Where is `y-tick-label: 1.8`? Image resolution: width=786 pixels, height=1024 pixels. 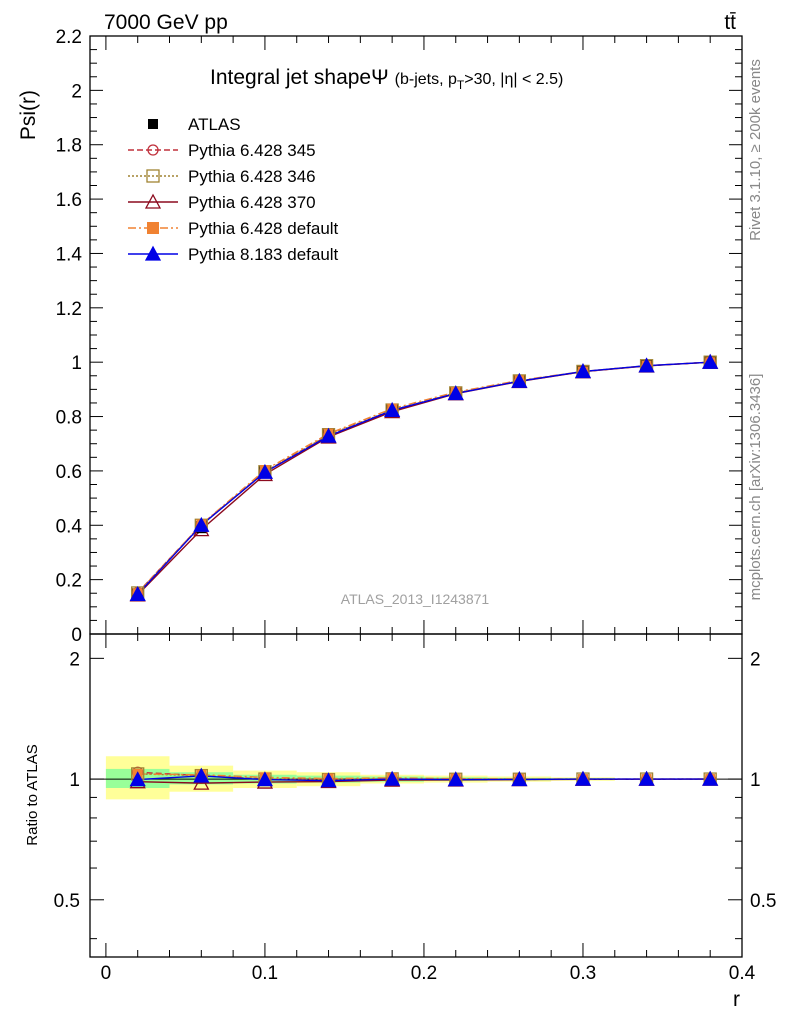
y-tick-label: 1.8 is located at coordinates (69, 146).